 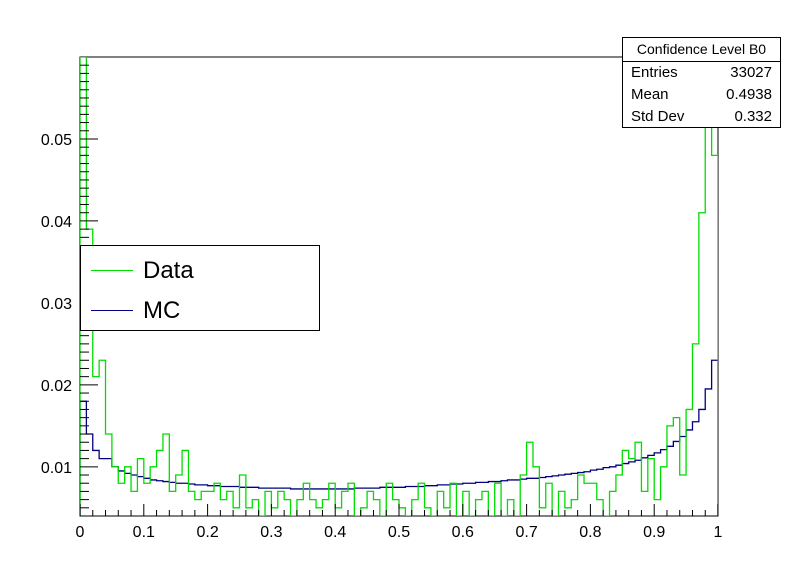 I want to click on x-tick-label: 0.3, so click(x=271, y=532).